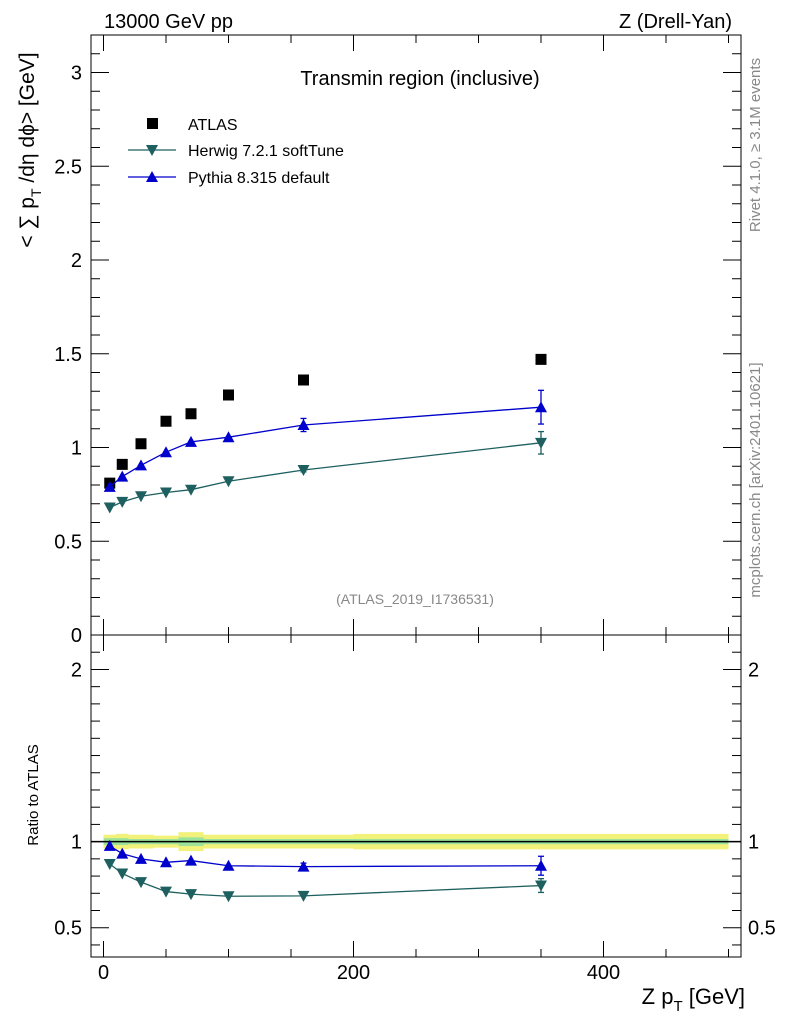  What do you see at coordinates (152, 150) in the screenshot?
I see `legend-marker-herwig` at bounding box center [152, 150].